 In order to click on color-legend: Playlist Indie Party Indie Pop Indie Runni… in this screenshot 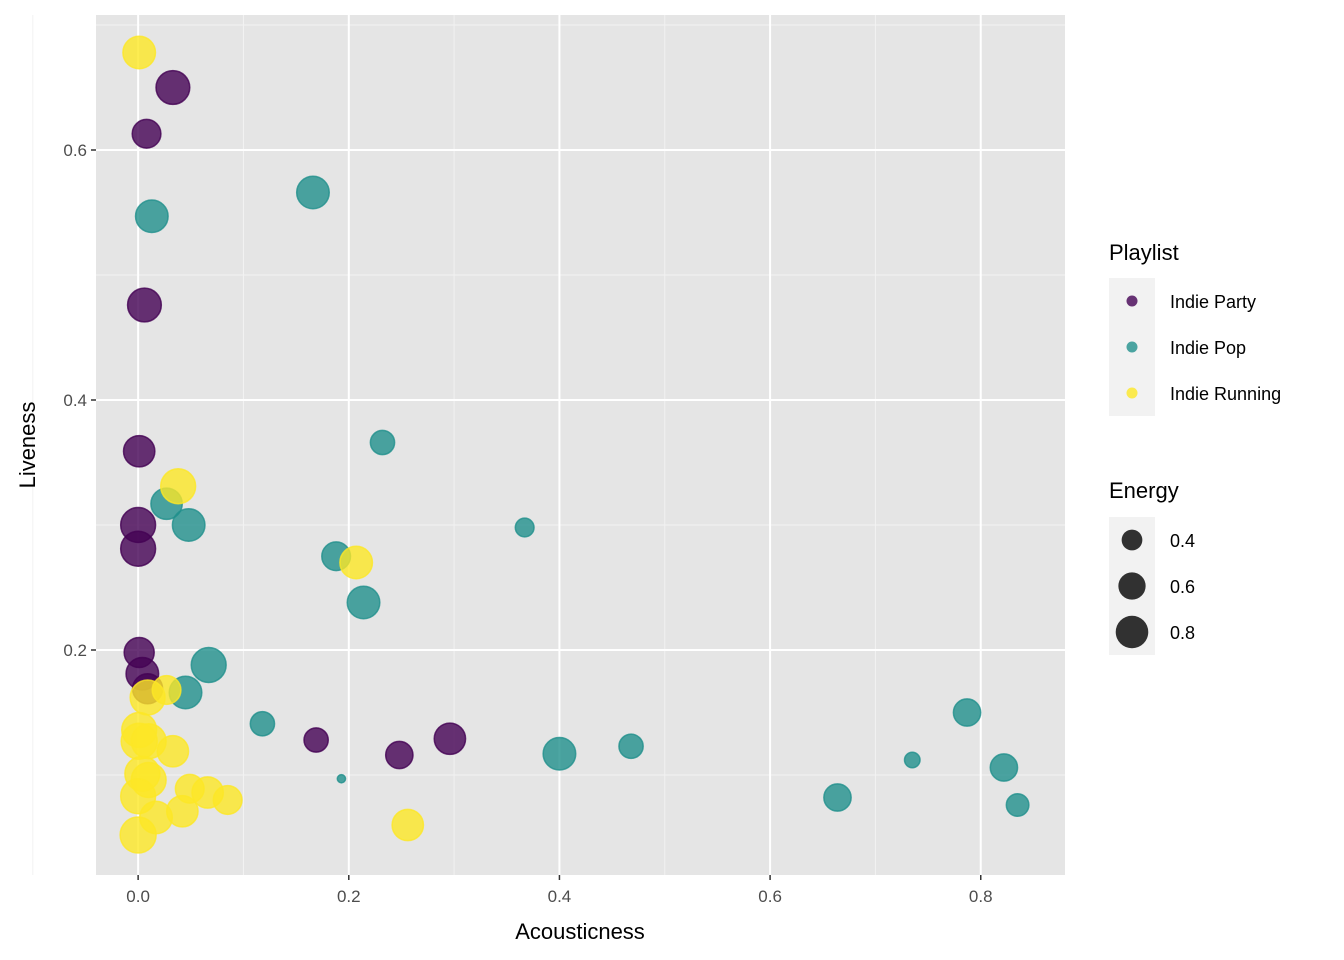, I will do `click(1195, 328)`.